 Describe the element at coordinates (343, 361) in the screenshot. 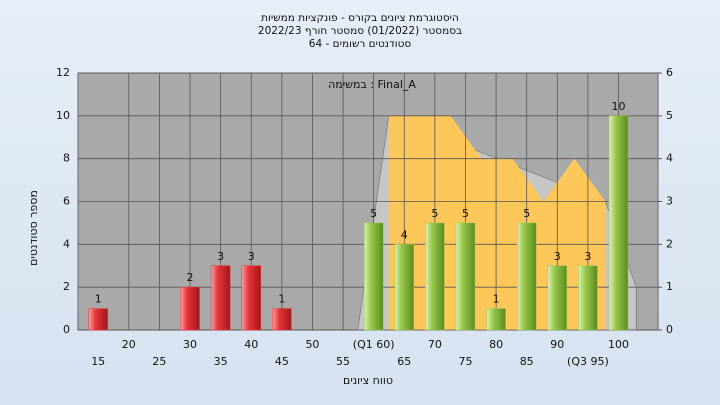

I see `x-tick-label: 55` at that location.